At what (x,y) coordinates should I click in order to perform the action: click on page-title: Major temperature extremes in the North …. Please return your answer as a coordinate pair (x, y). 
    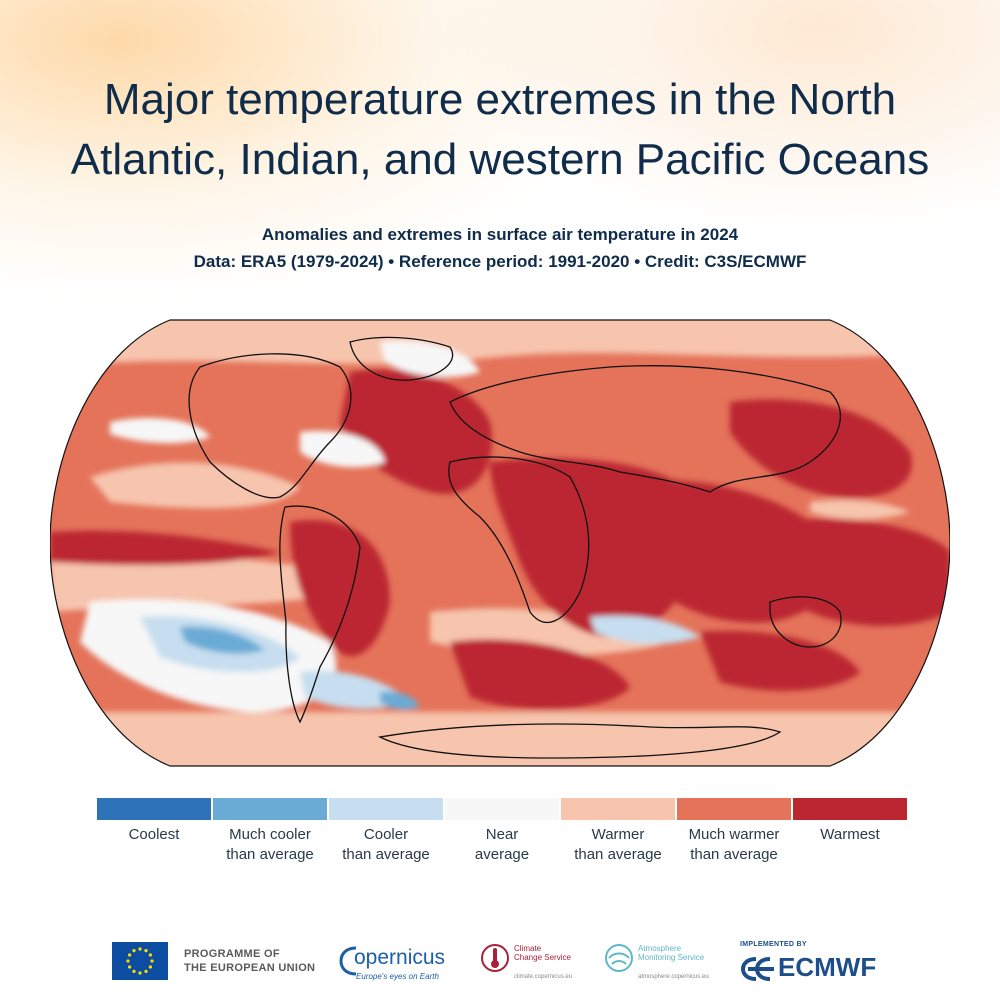
    Looking at the image, I should click on (500, 130).